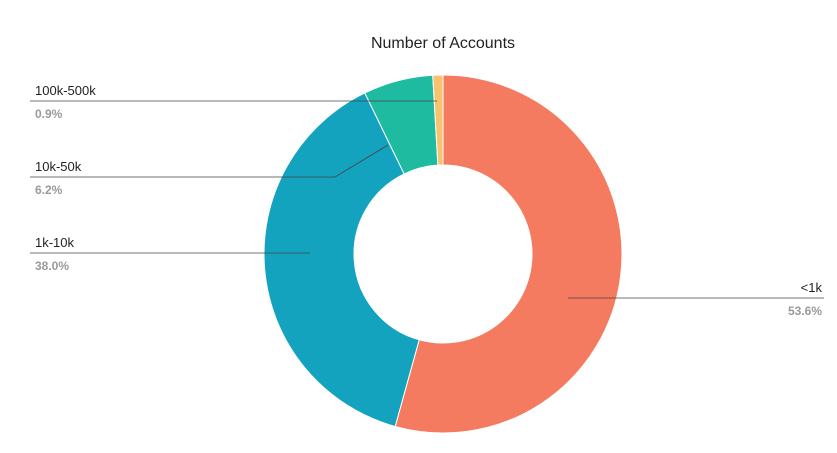  Describe the element at coordinates (65, 90) in the screenshot. I see `slice-label-100k-500k: 100k-500k` at that location.